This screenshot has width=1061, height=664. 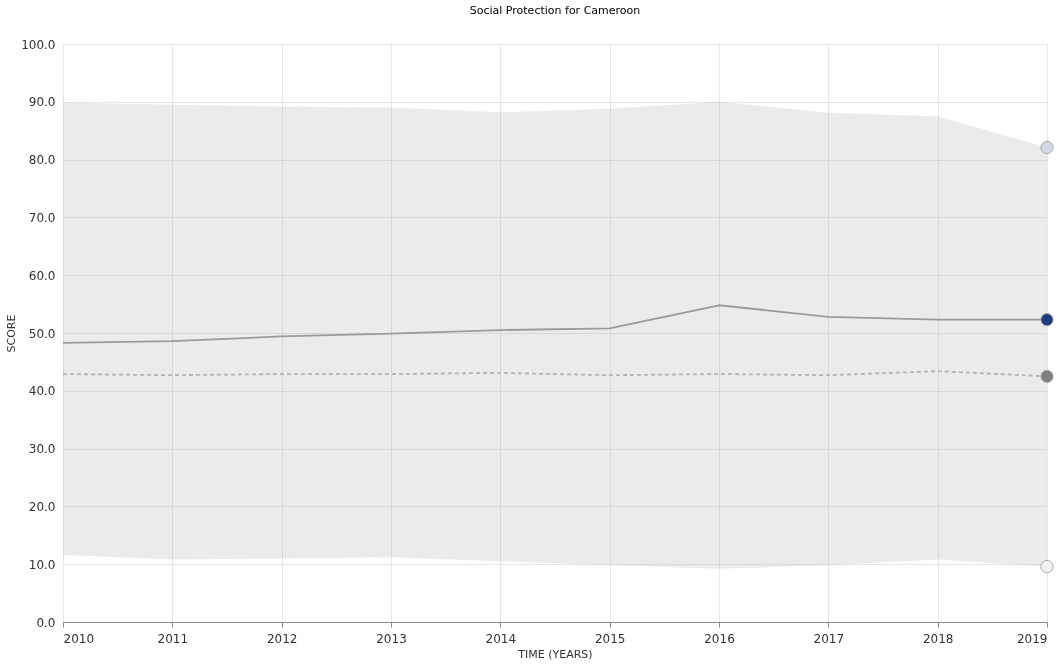 What do you see at coordinates (42, 333) in the screenshot?
I see `y-tick-label: 50.0` at bounding box center [42, 333].